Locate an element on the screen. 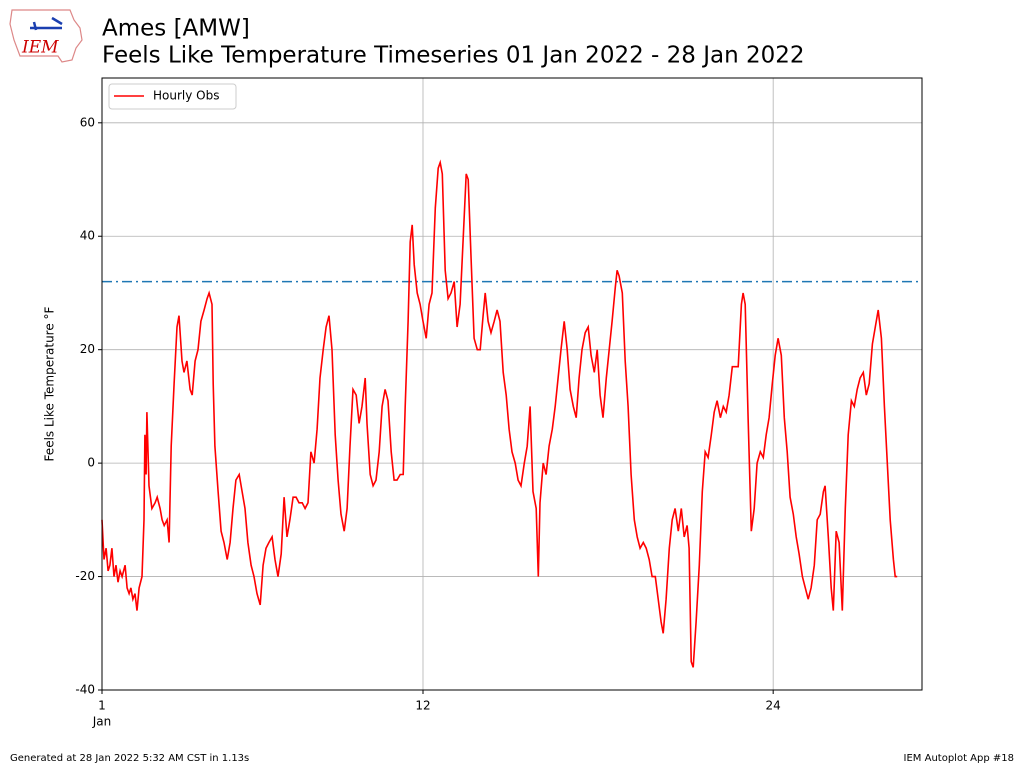 The image size is (1024, 768). y-tick-label: 0 is located at coordinates (91, 463).